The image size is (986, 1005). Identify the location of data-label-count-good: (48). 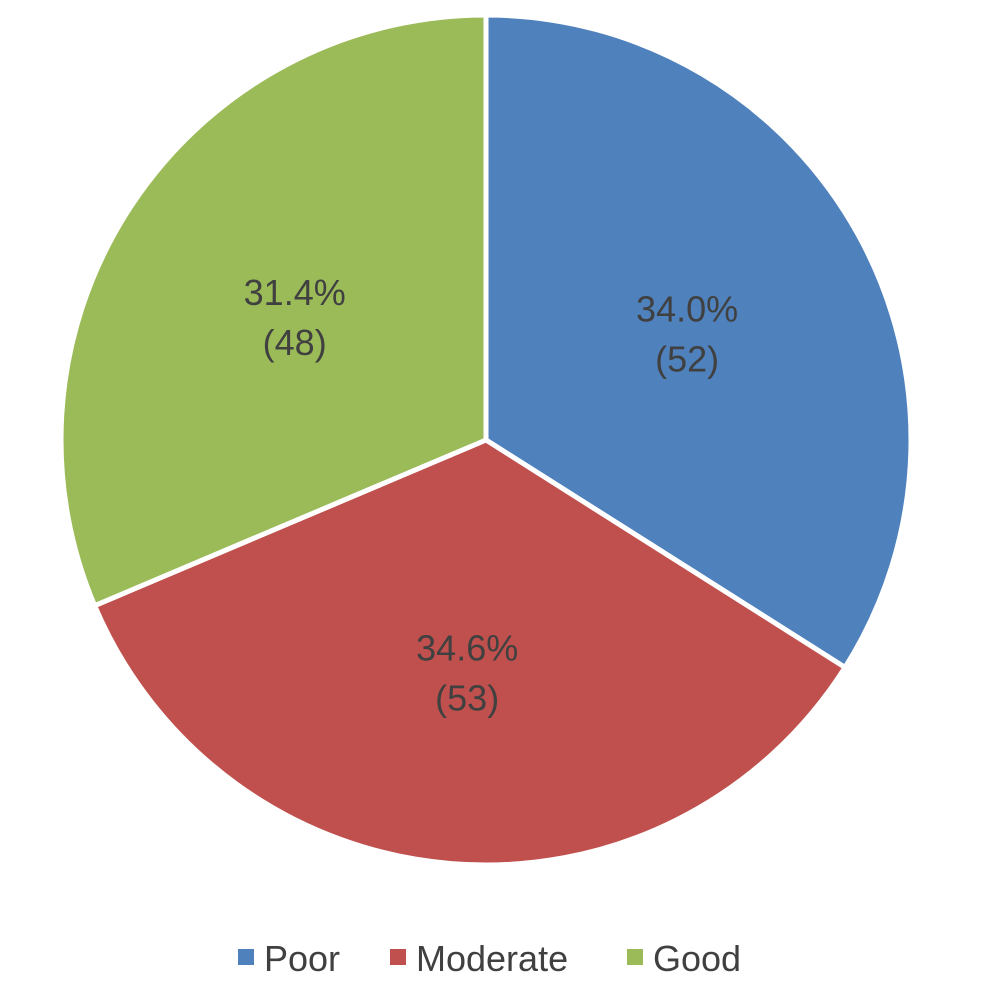
(295, 342).